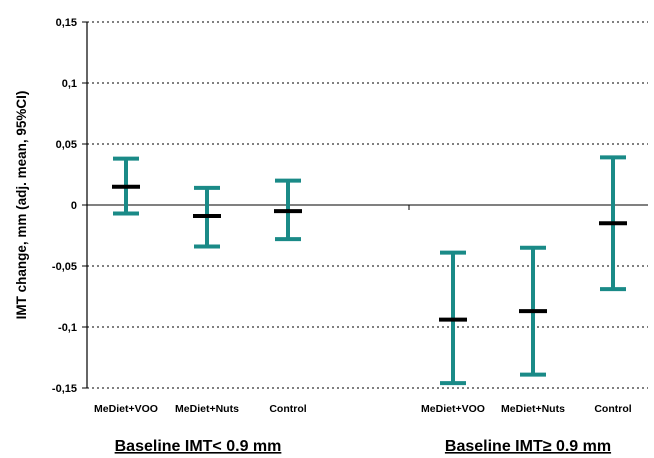 The width and height of the screenshot is (654, 458). What do you see at coordinates (21, 205) in the screenshot?
I see `y-axis-label: IMT change, mm (adj. mean, 95%CI)` at bounding box center [21, 205].